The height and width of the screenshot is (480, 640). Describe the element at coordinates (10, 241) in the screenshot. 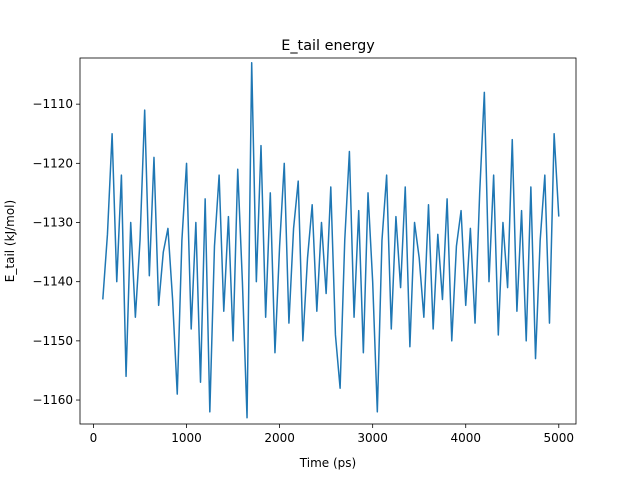

I see `y-axis-label: E_tail (kJ/mol)` at that location.